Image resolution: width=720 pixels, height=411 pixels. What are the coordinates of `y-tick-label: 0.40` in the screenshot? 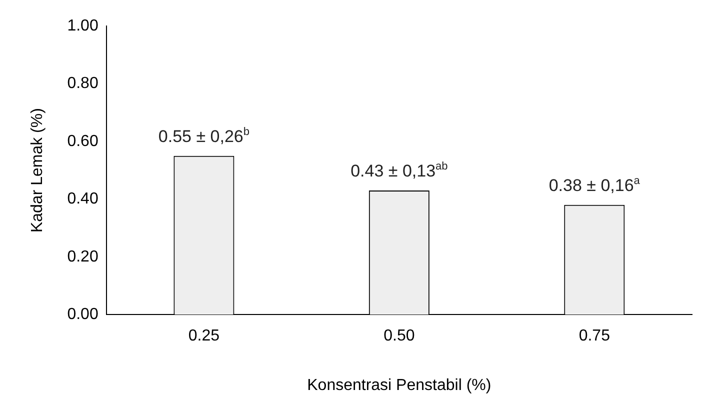 It's located at (82, 199).